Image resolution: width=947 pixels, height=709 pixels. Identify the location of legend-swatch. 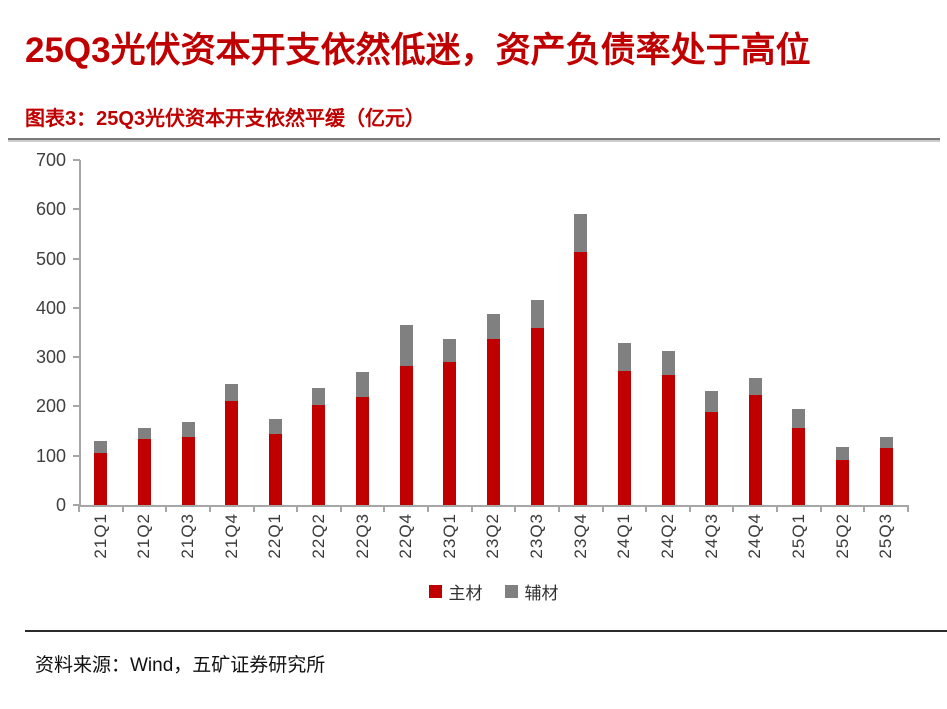
(511, 591).